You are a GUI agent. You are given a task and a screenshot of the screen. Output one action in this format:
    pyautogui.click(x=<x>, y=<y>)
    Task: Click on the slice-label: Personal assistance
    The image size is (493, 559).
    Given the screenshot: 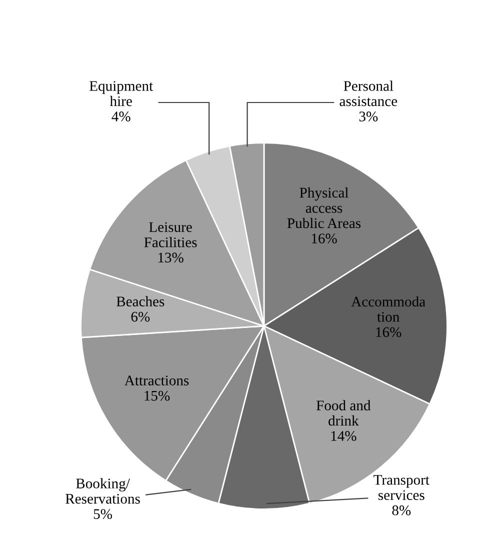 What is the action you would take?
    pyautogui.click(x=369, y=93)
    